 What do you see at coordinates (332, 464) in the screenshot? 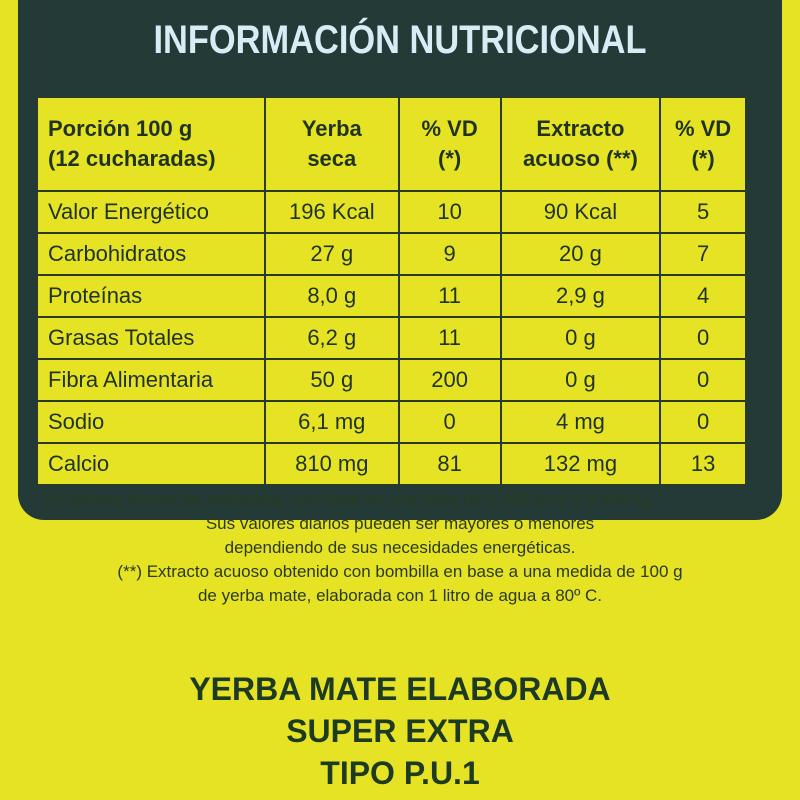
I see `nutrient-value: 810 mg` at bounding box center [332, 464].